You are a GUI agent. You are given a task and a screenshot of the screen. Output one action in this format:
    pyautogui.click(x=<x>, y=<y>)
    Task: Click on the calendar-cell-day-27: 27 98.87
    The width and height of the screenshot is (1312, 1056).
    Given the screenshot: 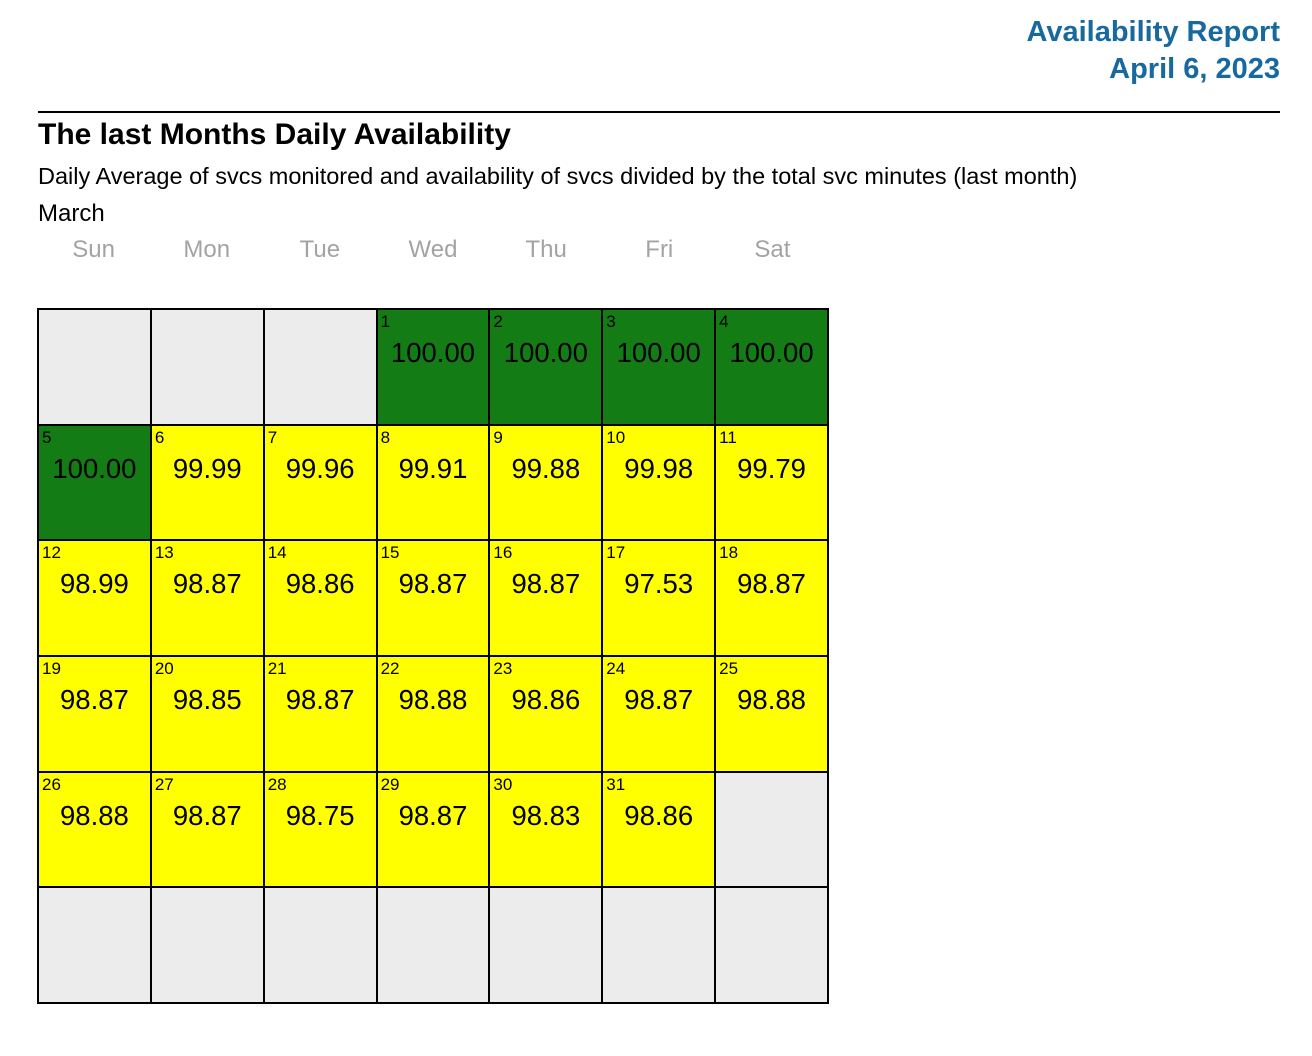 What is the action you would take?
    pyautogui.click(x=207, y=829)
    